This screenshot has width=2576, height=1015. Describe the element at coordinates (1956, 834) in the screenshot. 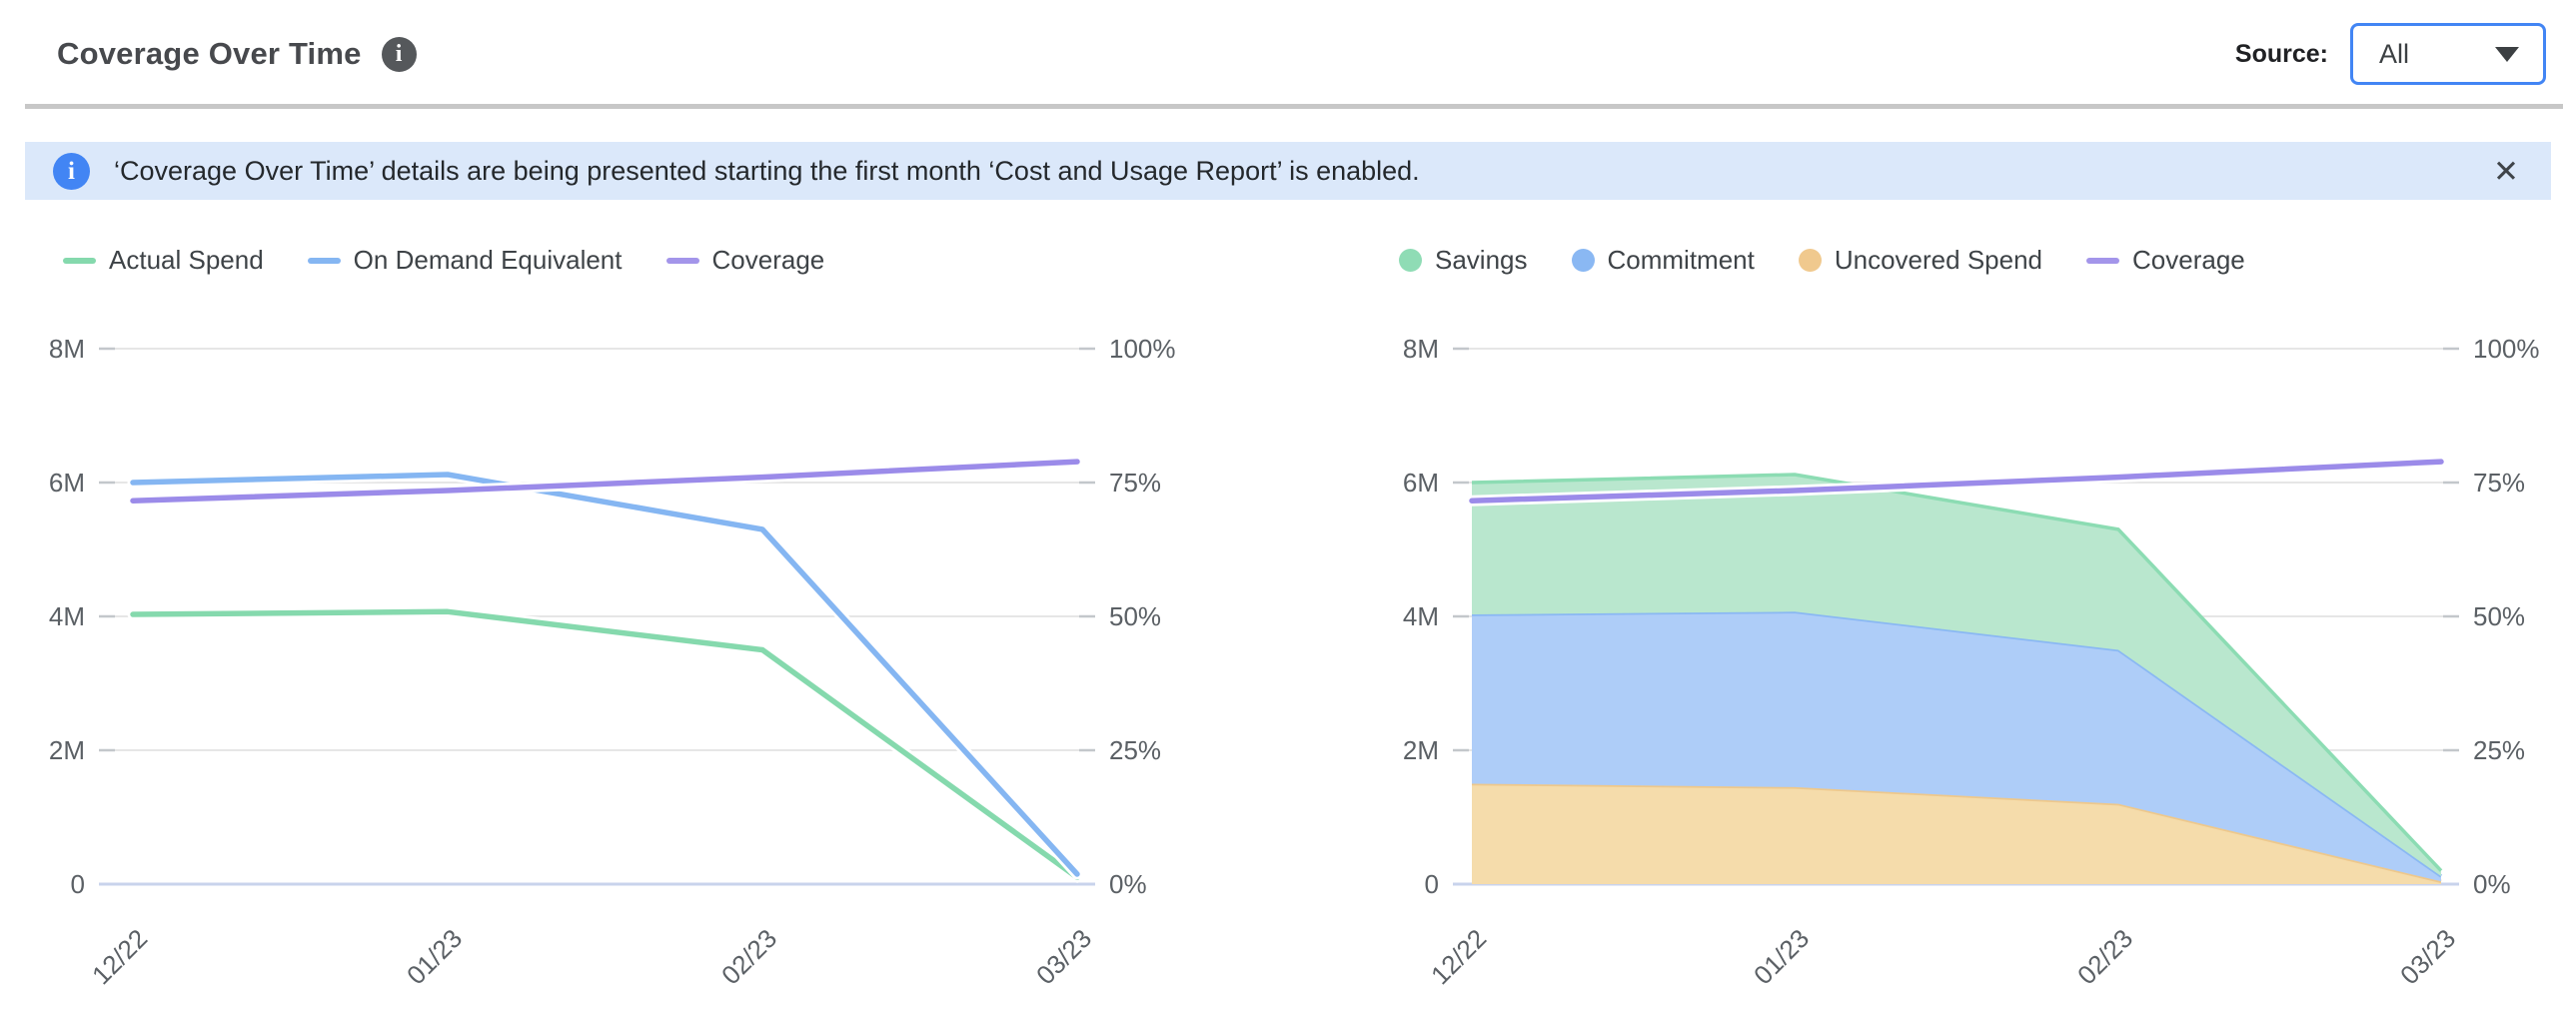

I see `area-uncovered-spend` at that location.